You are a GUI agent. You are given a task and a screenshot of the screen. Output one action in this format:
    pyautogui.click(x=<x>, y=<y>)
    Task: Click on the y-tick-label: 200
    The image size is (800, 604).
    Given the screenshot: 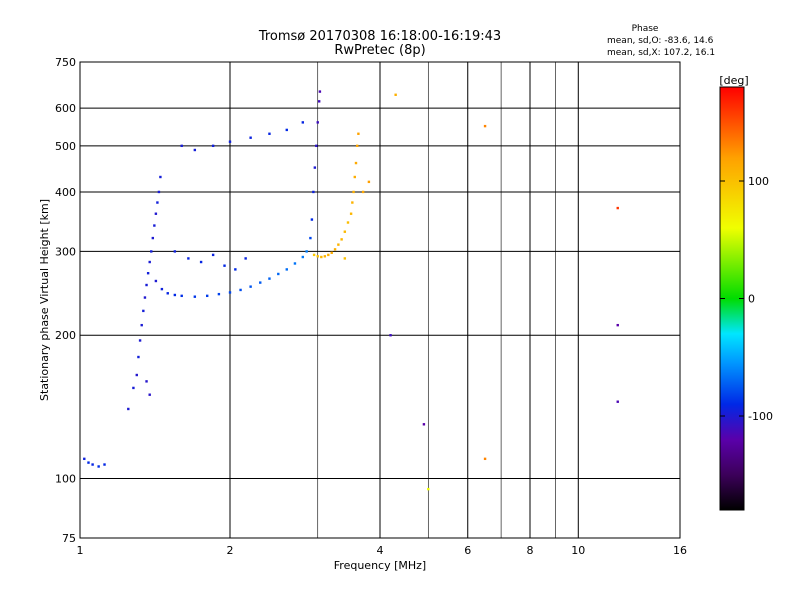 What is the action you would take?
    pyautogui.click(x=65, y=335)
    